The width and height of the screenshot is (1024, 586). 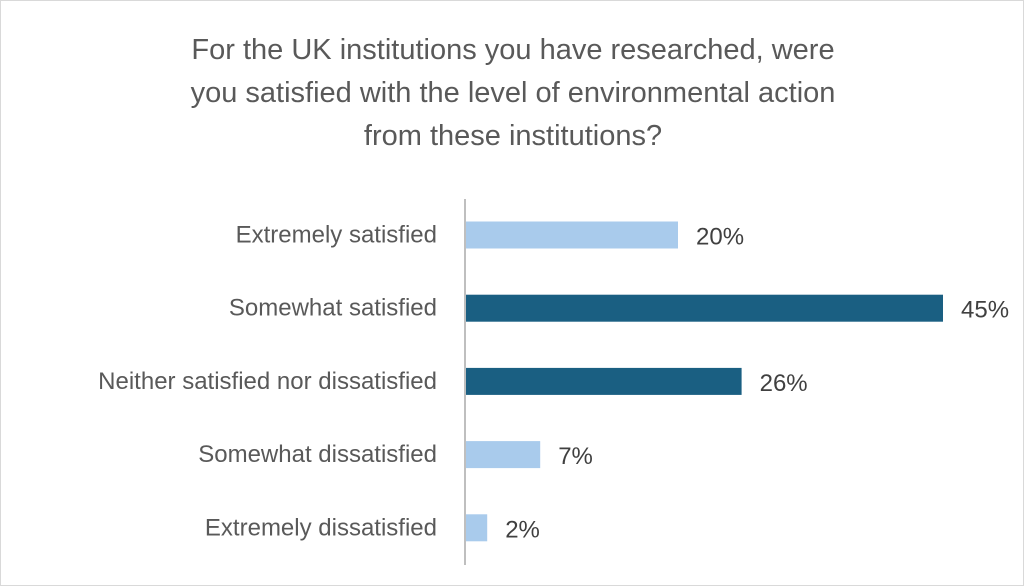 What do you see at coordinates (333, 308) in the screenshot?
I see `category-label: Somewhat satisfied` at bounding box center [333, 308].